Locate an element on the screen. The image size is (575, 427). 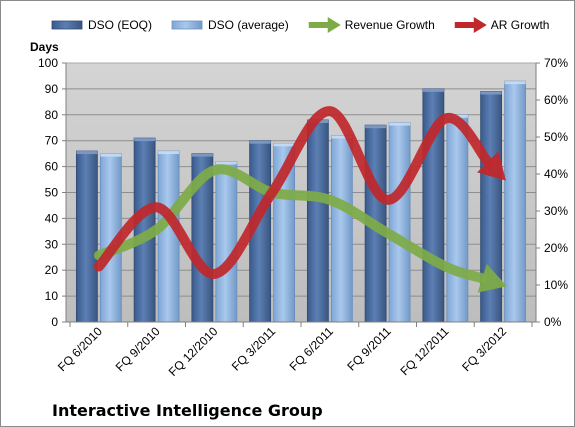
x-tick-label: FQ 3/2011 is located at coordinates (254, 349).